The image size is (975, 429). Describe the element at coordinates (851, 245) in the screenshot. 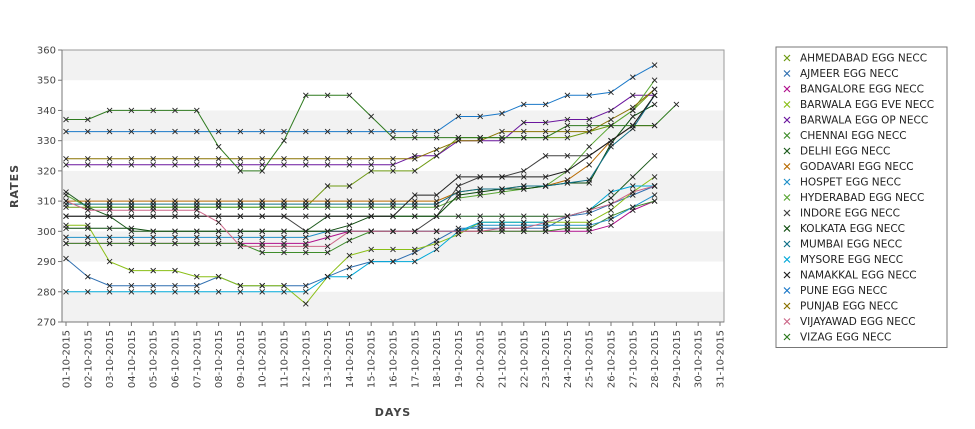

I see `legend-label: MUMBAI EGG NECC` at that location.